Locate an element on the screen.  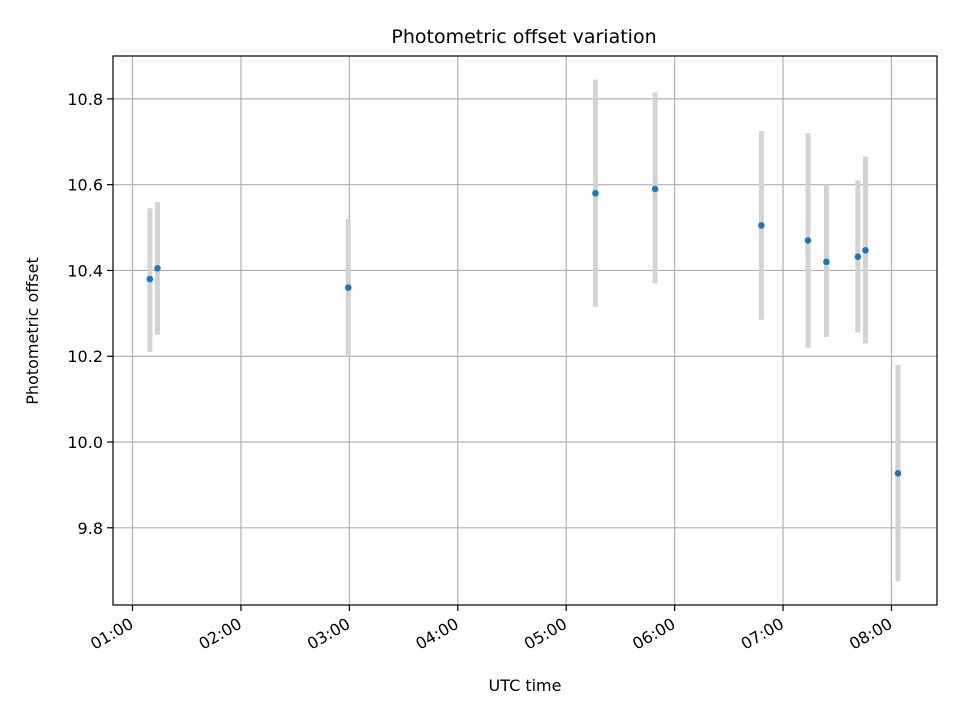
y-axis-ticks: 9.8 10.0 10.2 10.4 10.6 10.8 is located at coordinates (90, 314).